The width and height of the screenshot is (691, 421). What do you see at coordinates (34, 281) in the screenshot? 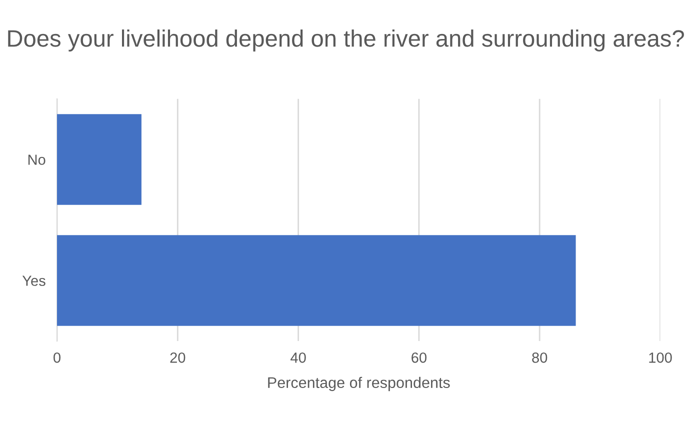
I see `y-tick-label: Yes` at bounding box center [34, 281].